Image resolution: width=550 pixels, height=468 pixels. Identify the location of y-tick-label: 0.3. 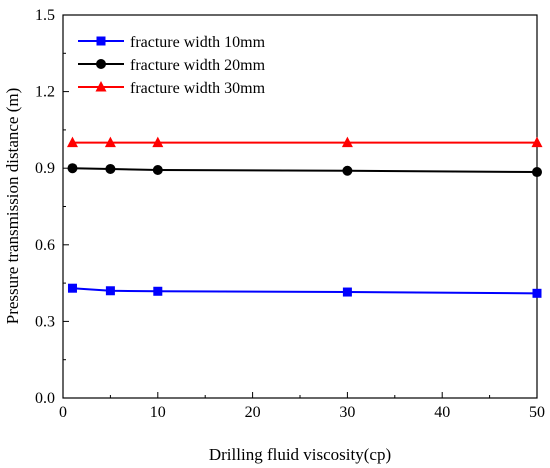
(45, 321).